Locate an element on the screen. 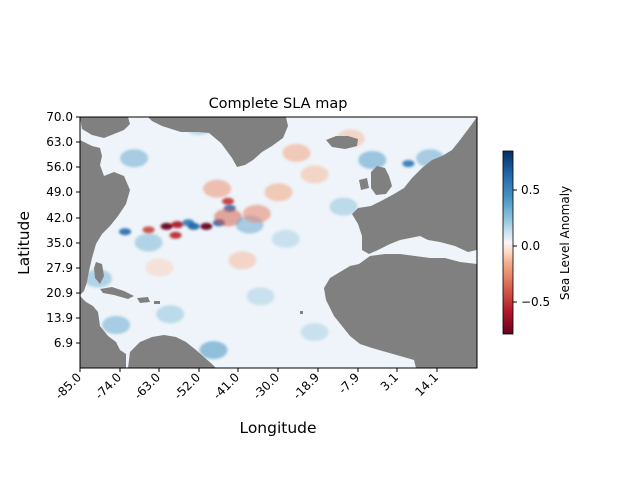 Image resolution: width=640 pixels, height=480 pixels. x-tick-label: -7.9 is located at coordinates (349, 383).